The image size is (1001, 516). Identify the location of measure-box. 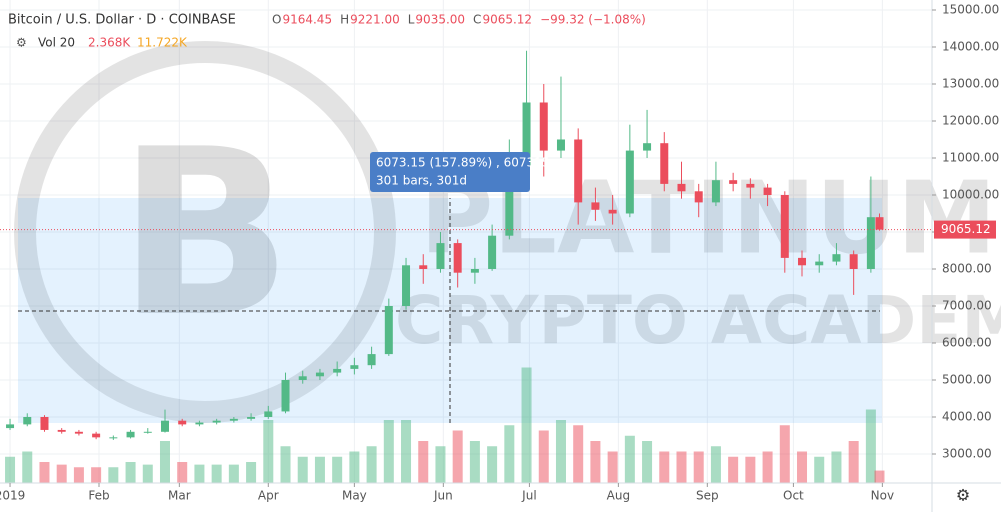
(450, 172).